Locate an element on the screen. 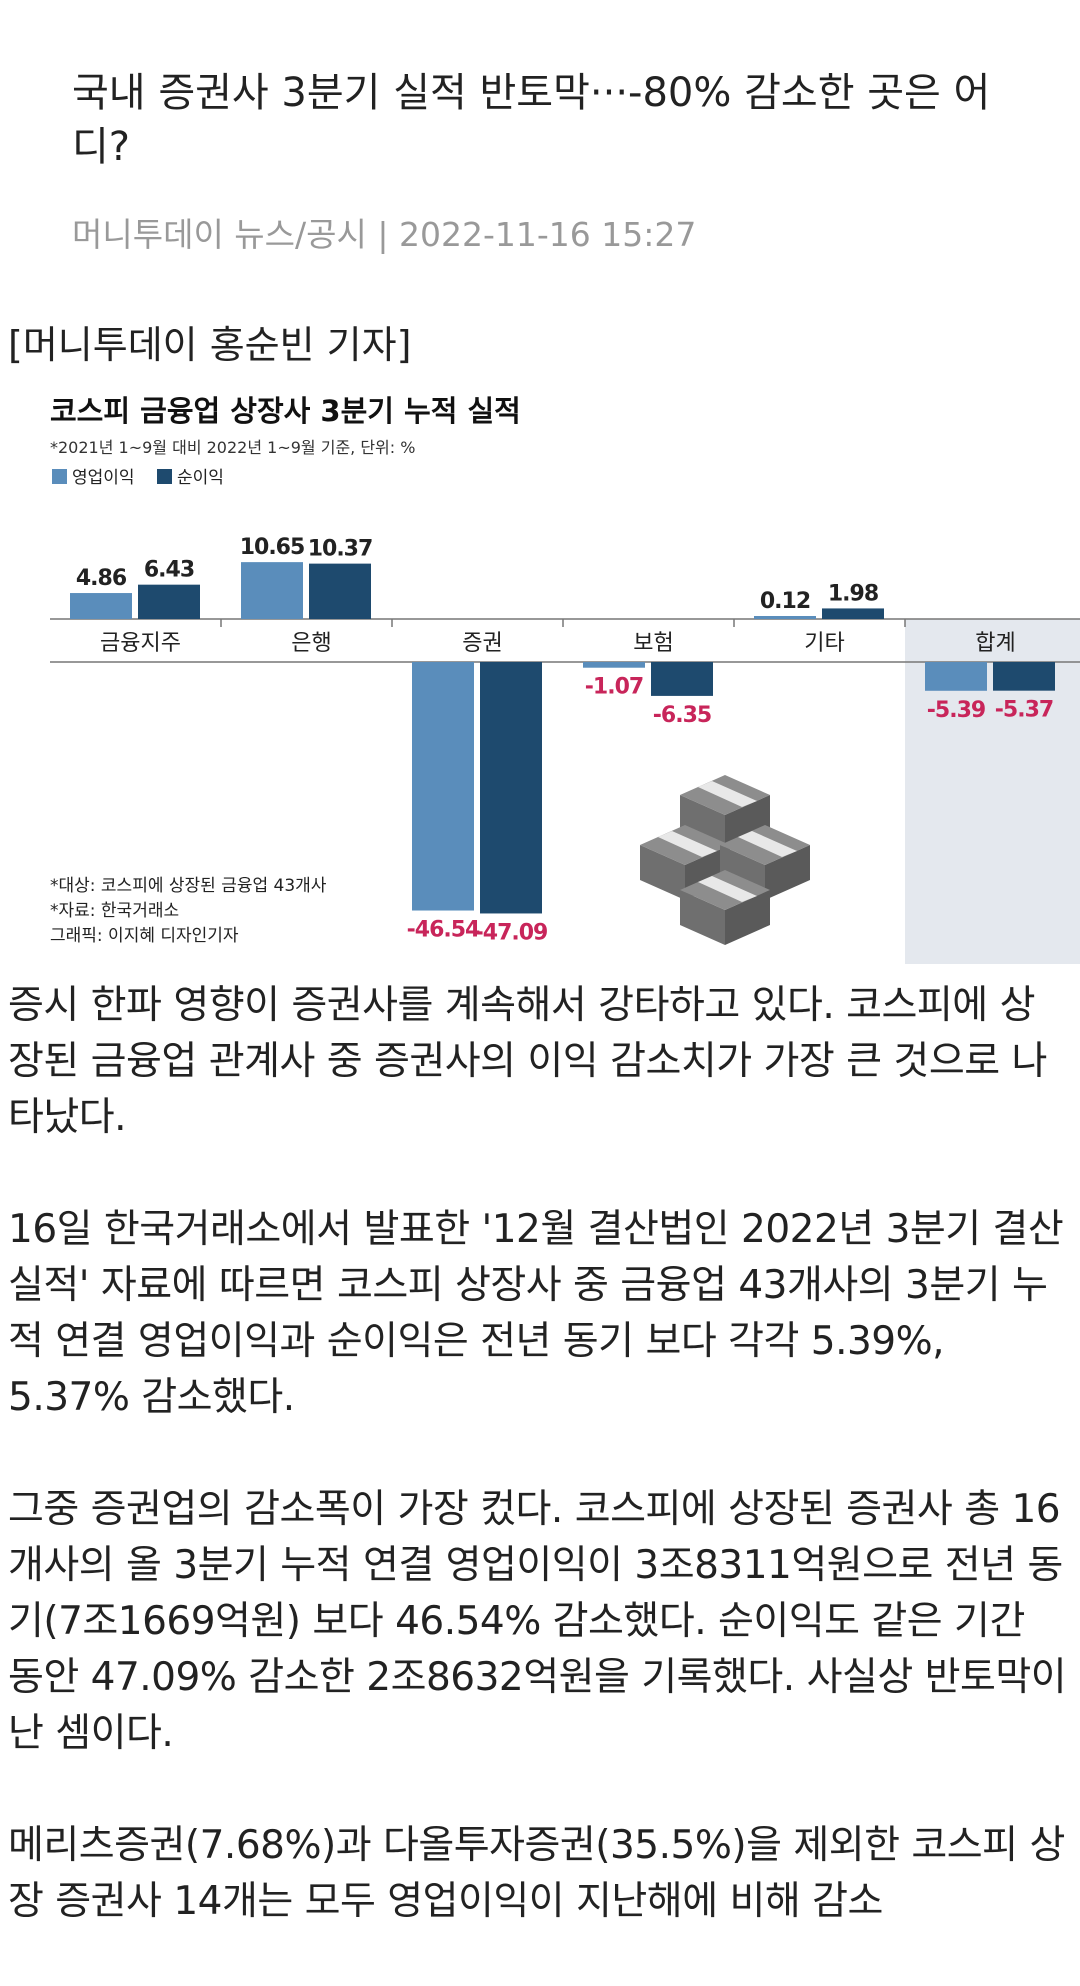 This screenshot has width=1080, height=1986. article-meta: 머니투데이 뉴스/공시 | 2022-11-16 15:27 is located at coordinates (542, 232).